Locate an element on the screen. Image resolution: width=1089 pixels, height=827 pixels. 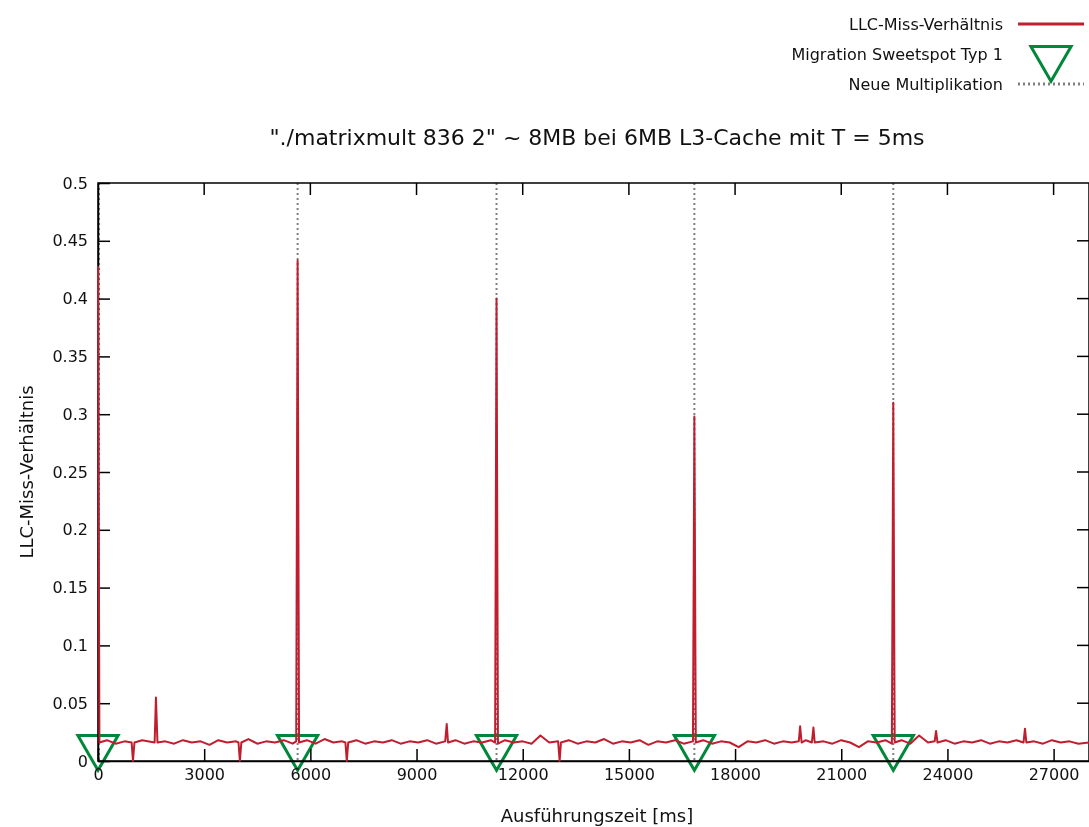
x-tick-label: 18000 is located at coordinates (736, 775).